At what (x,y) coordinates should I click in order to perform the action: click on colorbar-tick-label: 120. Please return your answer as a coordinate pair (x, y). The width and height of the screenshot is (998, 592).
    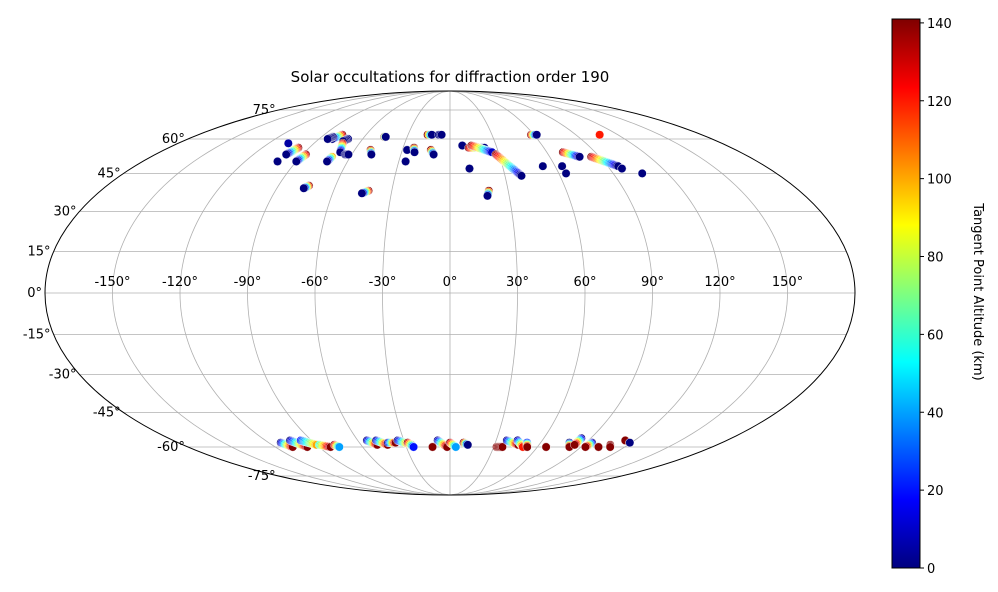
    Looking at the image, I should click on (939, 102).